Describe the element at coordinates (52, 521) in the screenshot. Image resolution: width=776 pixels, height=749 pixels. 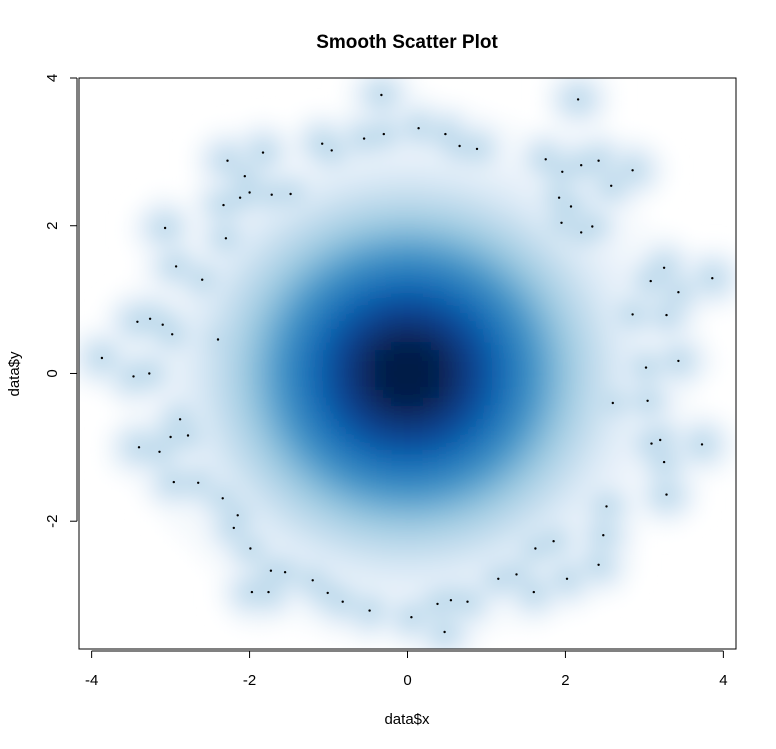
I see `y-tick-label: -2` at that location.